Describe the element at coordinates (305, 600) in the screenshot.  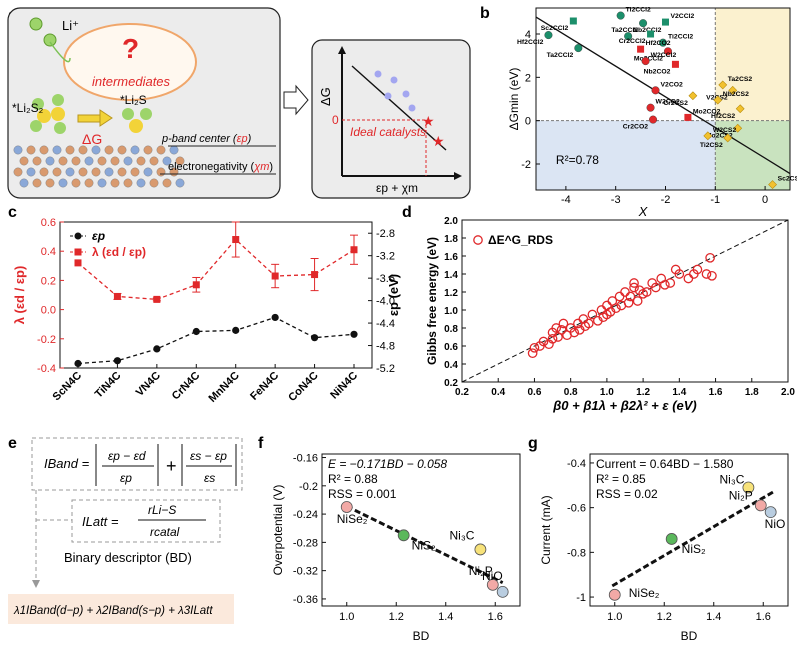
I see `y-tick-label: -0.36` at that location.